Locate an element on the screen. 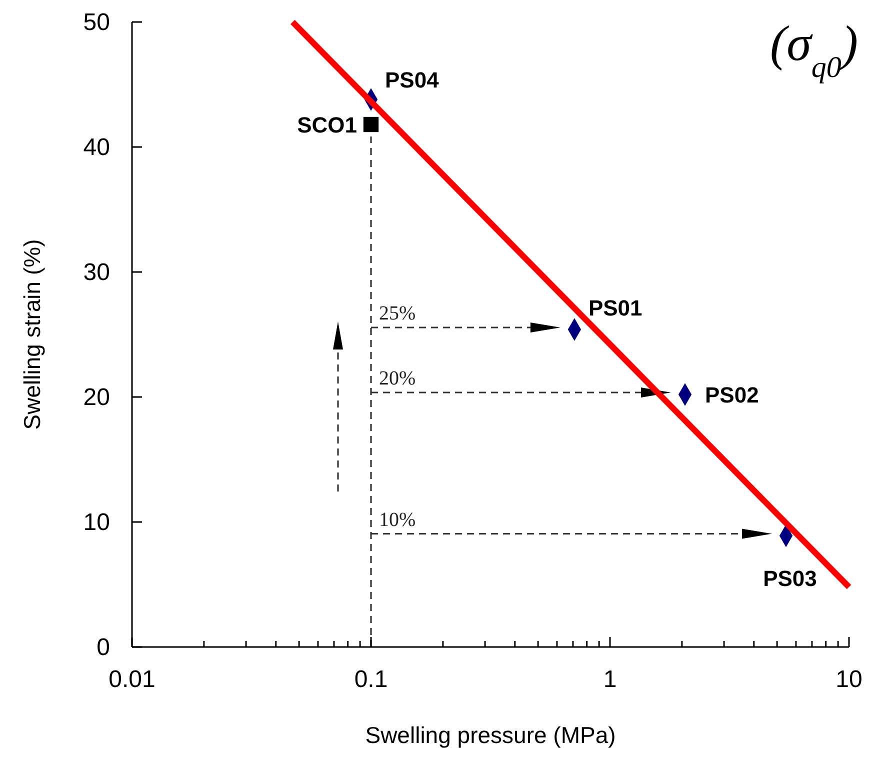  annotation: (σ$_{q0}$) is located at coordinates (814, 49).